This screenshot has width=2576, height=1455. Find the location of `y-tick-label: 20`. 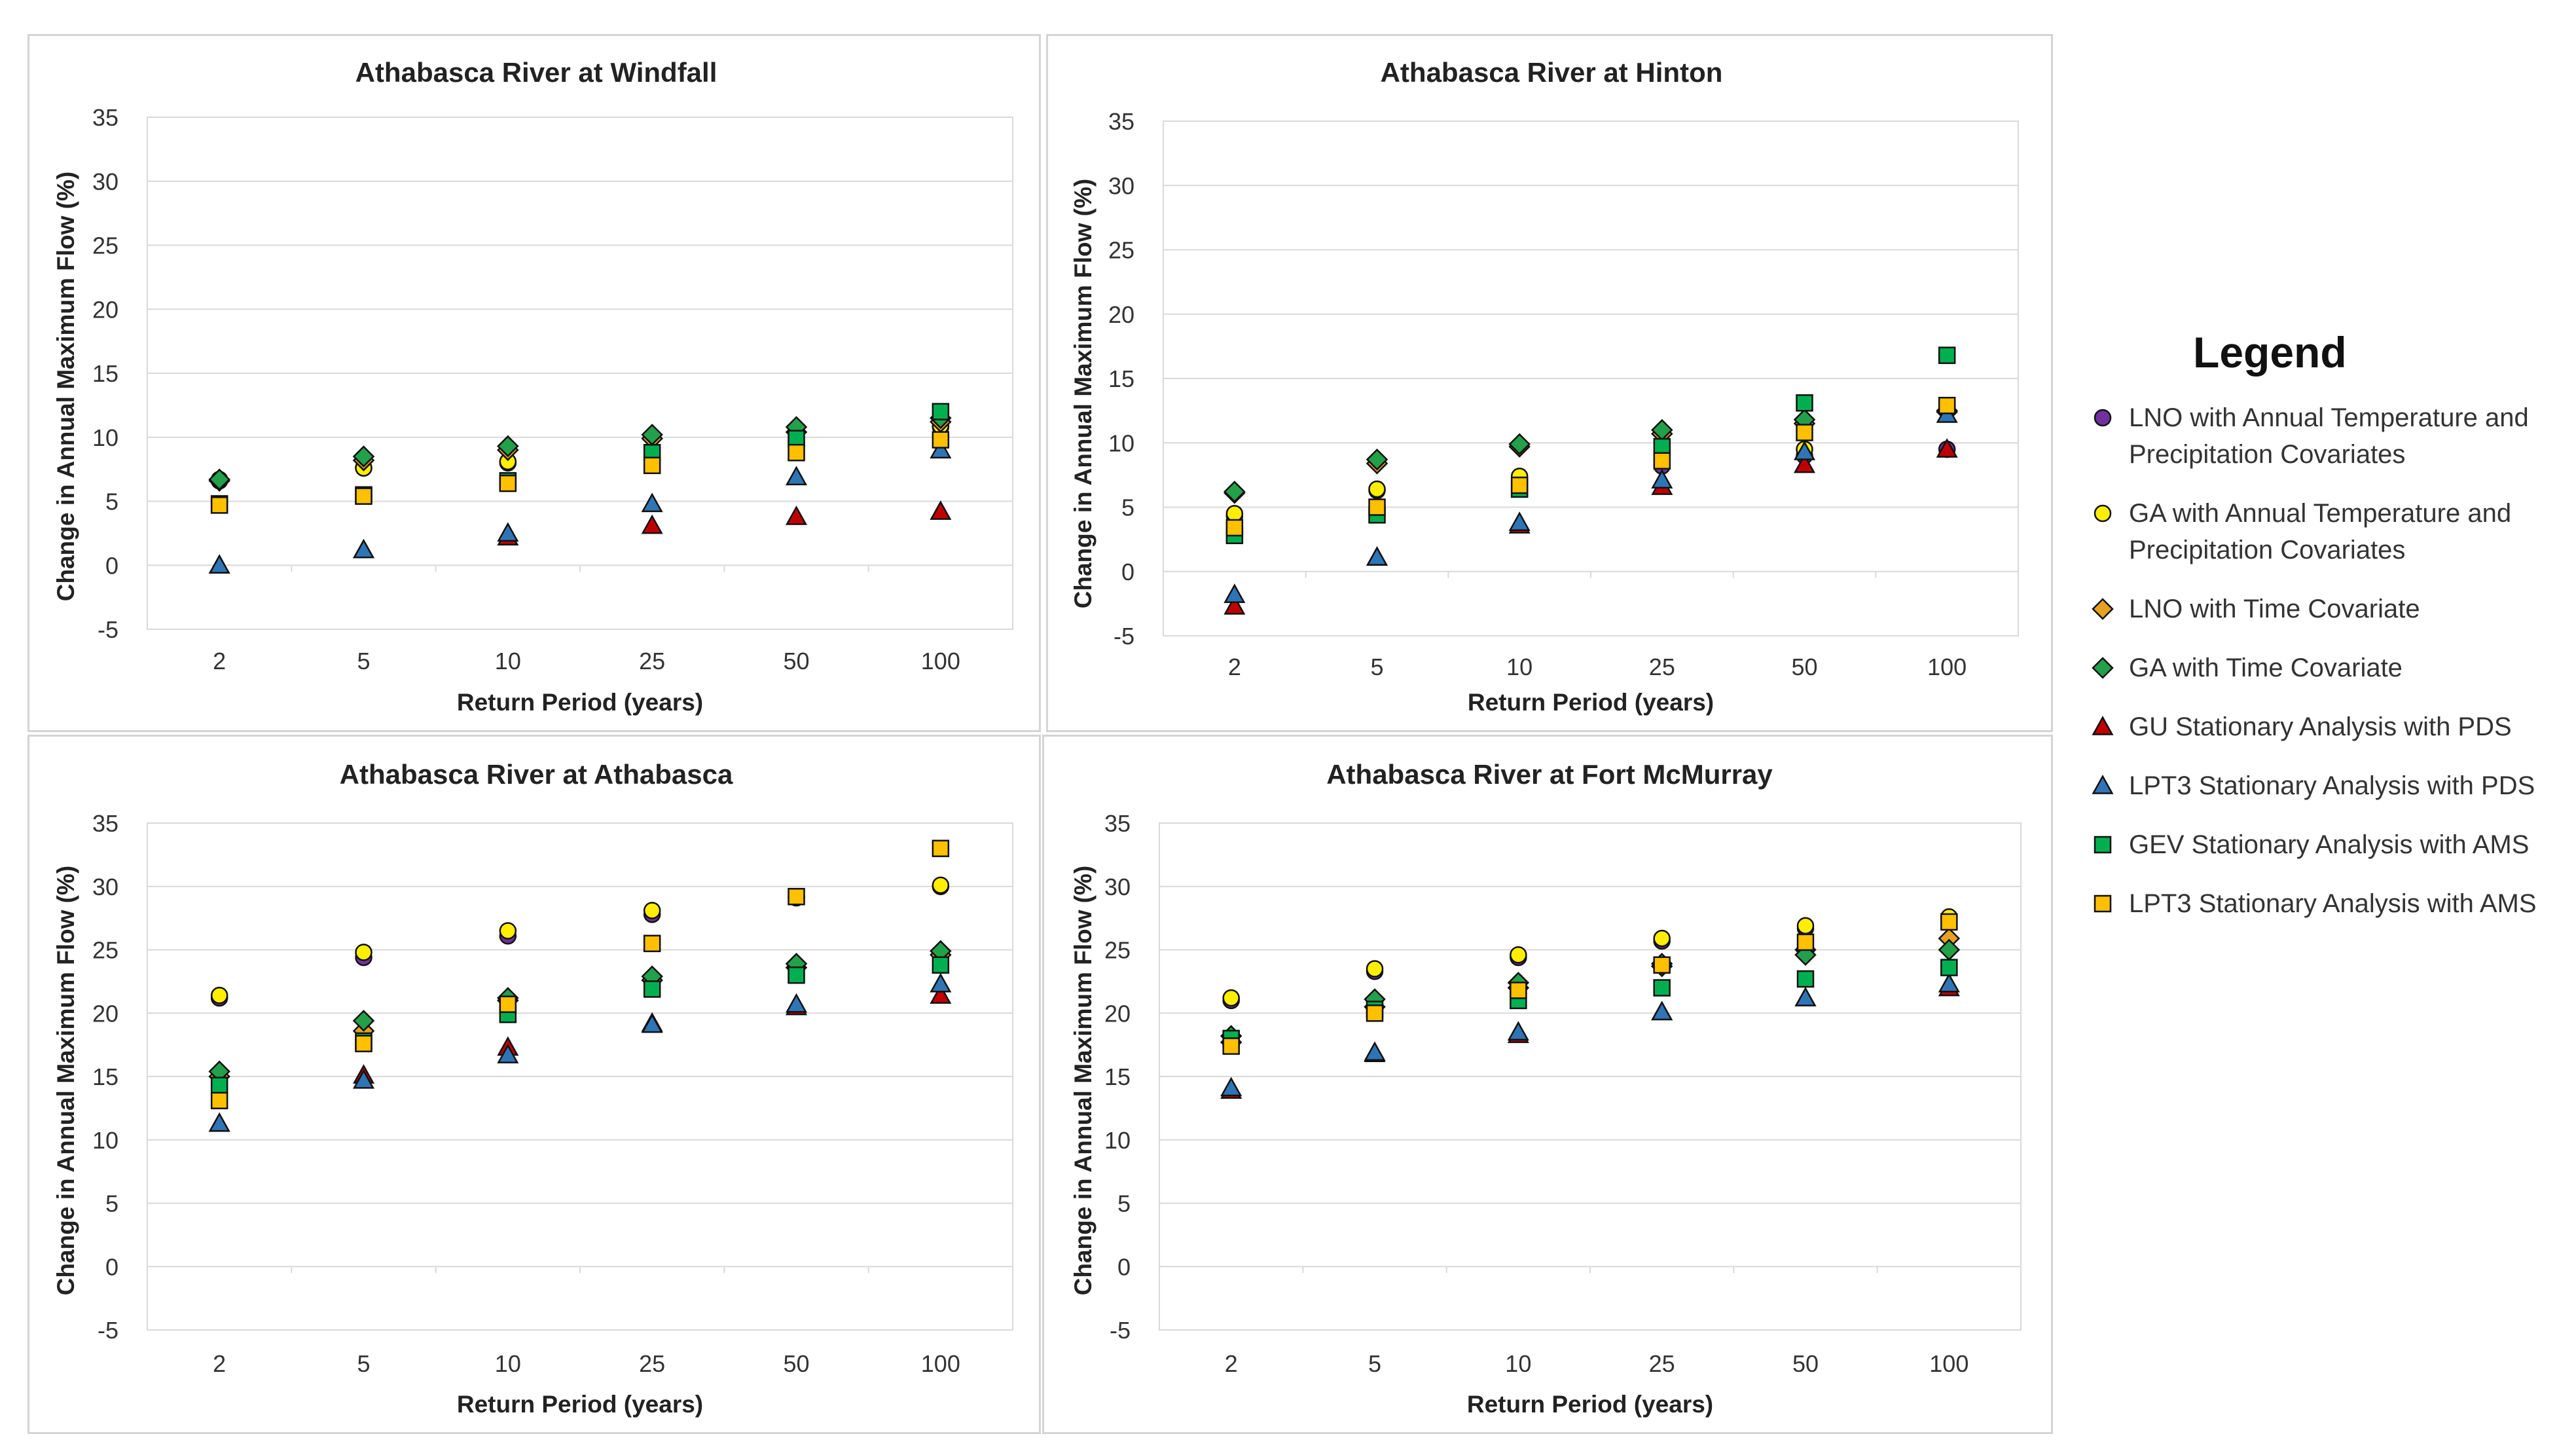

y-tick-label: 20 is located at coordinates (105, 1013).